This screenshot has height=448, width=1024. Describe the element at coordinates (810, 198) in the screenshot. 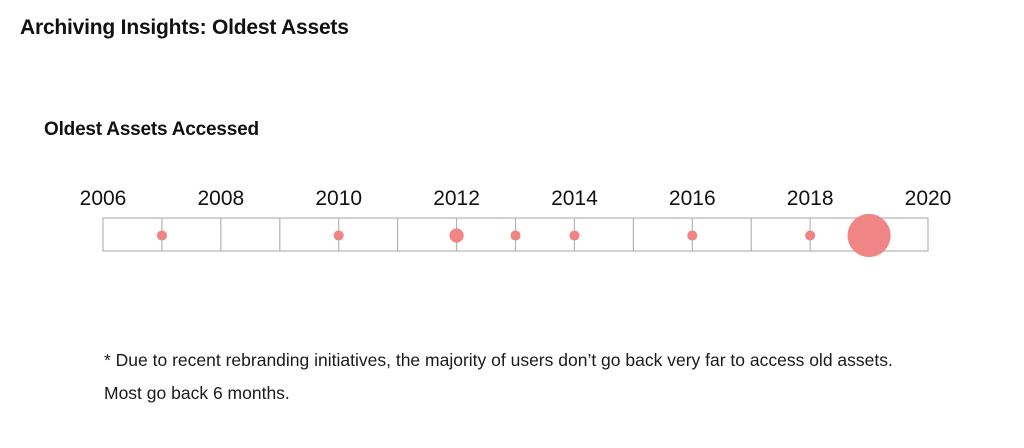

I see `tick-label-2018: 2018` at that location.